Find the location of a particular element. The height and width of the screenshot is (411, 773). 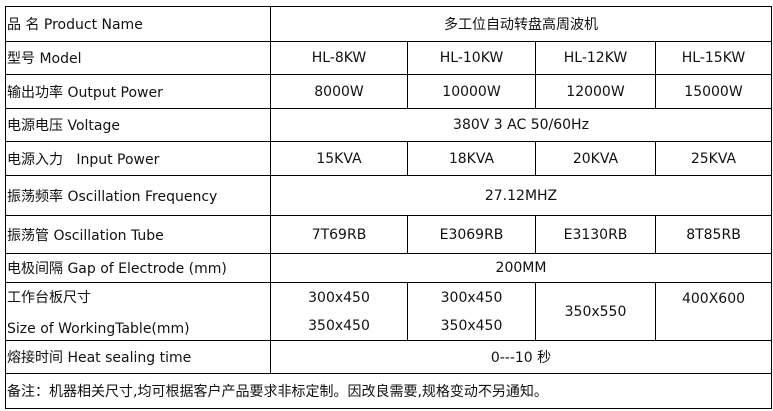

label-oscillation-frequency: 振荡频率 Oscillation Frequency is located at coordinates (138, 195).